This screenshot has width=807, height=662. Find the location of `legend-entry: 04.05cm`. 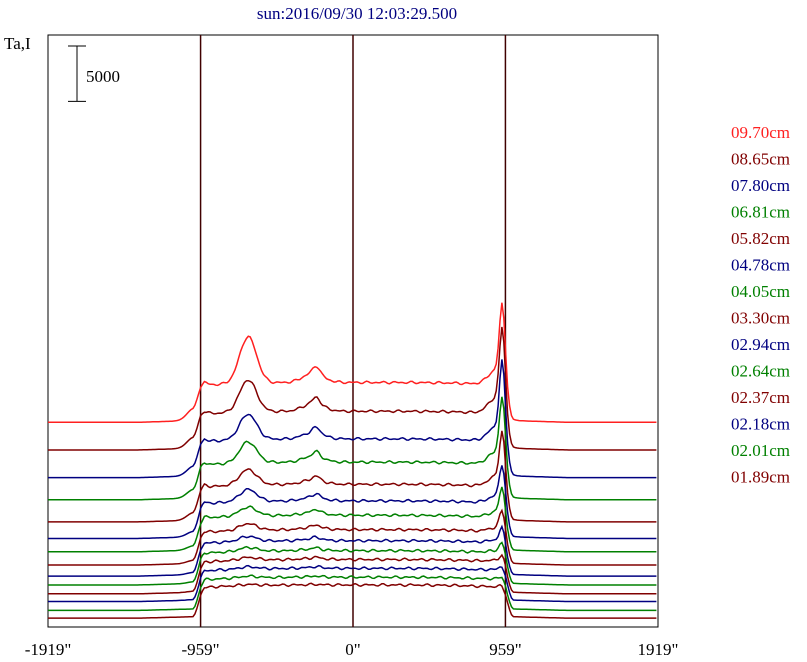

legend-entry: 04.05cm is located at coordinates (760, 291).